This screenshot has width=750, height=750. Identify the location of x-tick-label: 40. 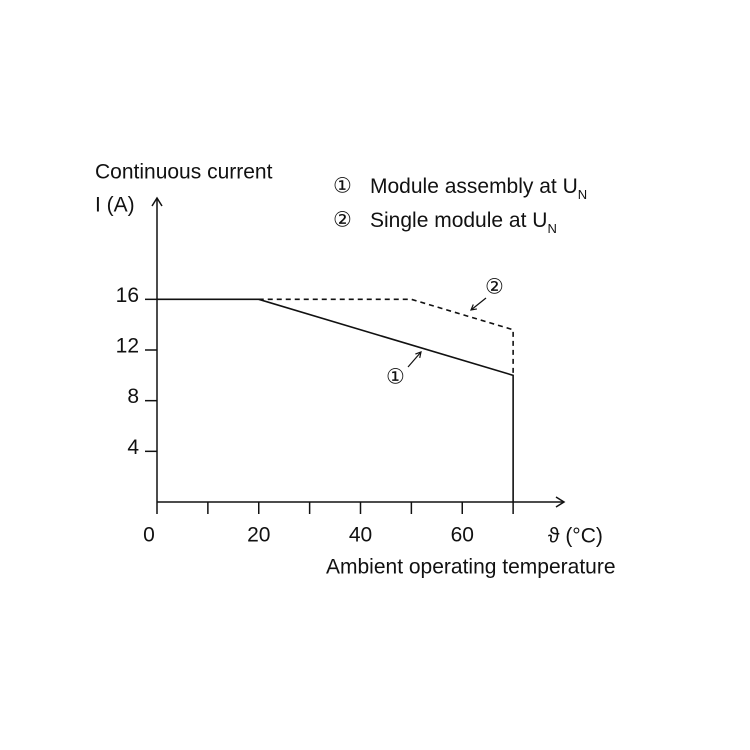
(360, 535).